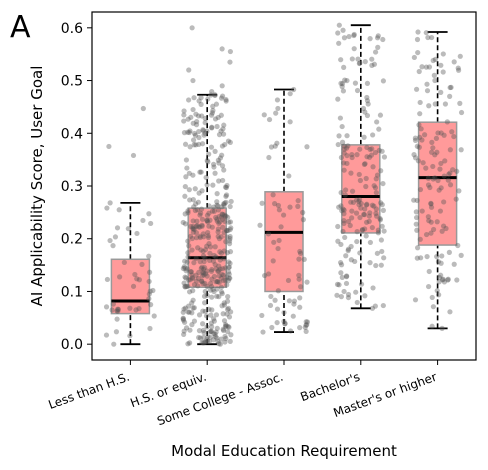 The width and height of the screenshot is (488, 470). What do you see at coordinates (130, 226) in the screenshot?
I see `points-group` at bounding box center [130, 226].